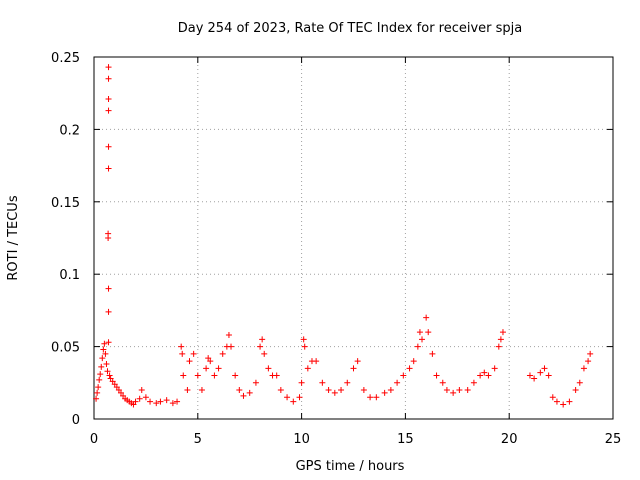 The image size is (640, 480). I want to click on x-tick-label: 0, so click(94, 439).